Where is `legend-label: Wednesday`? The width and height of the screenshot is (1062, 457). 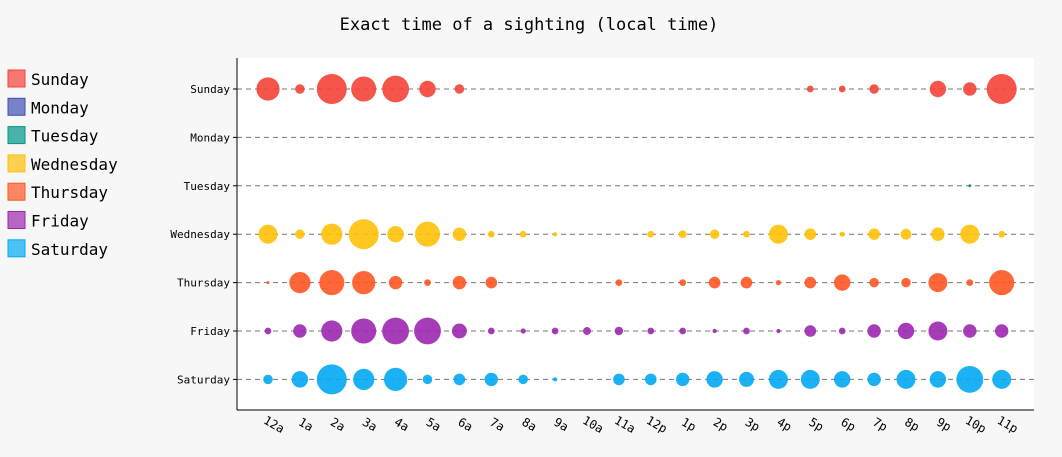
legend-label: Wednesday is located at coordinates (74, 164).